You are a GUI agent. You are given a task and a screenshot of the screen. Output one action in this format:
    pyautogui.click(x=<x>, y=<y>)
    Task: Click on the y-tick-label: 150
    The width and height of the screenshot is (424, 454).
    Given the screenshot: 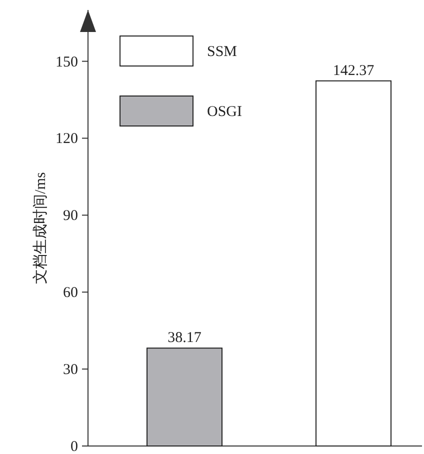 What is the action you would take?
    pyautogui.click(x=67, y=62)
    